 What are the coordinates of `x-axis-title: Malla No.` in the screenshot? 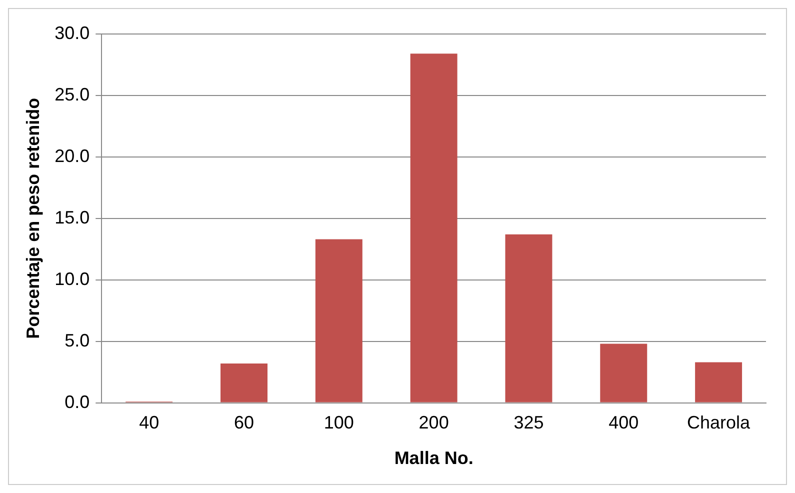 It's located at (434, 458).